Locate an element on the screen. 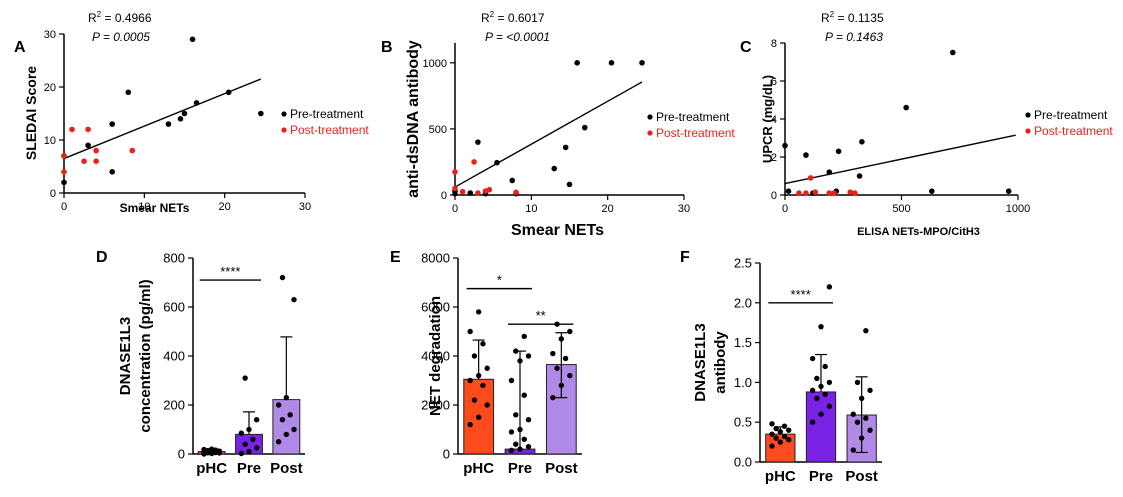 This screenshot has width=1123, height=497. r-squared-annotation: R2 = 0.4966 is located at coordinates (120, 17).